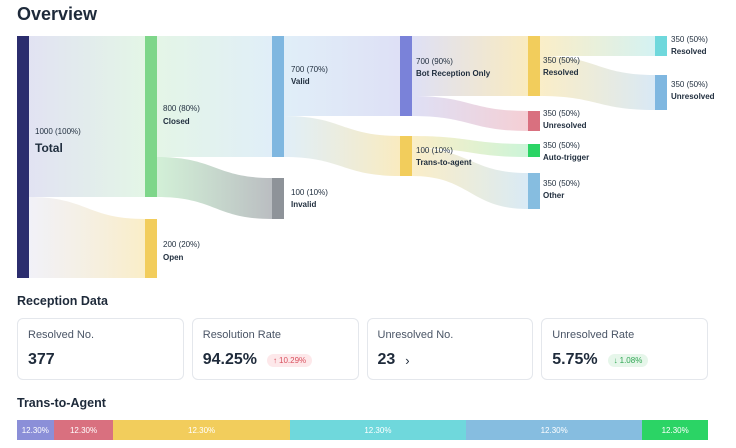  What do you see at coordinates (23, 157) in the screenshot?
I see `node-total` at bounding box center [23, 157].